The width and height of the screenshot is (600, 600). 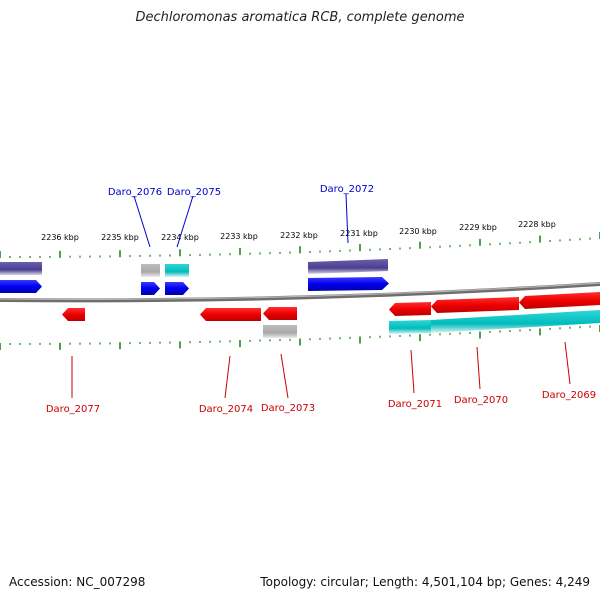 I want to click on scale-label: 2228 kbp, so click(x=537, y=224).